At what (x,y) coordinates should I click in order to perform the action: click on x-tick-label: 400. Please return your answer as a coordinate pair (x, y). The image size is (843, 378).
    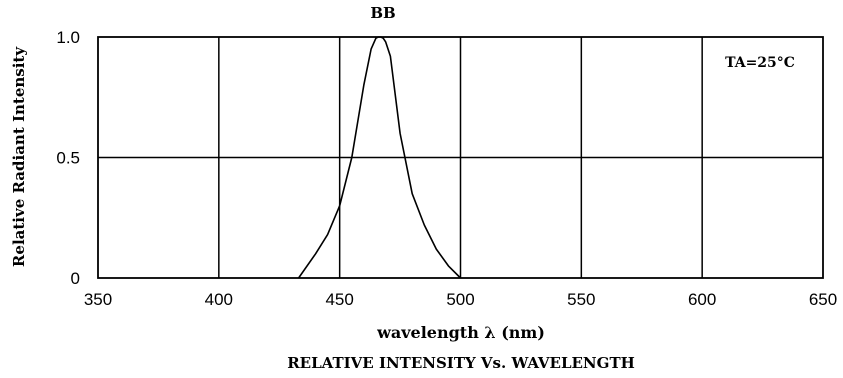
    Looking at the image, I should click on (219, 299).